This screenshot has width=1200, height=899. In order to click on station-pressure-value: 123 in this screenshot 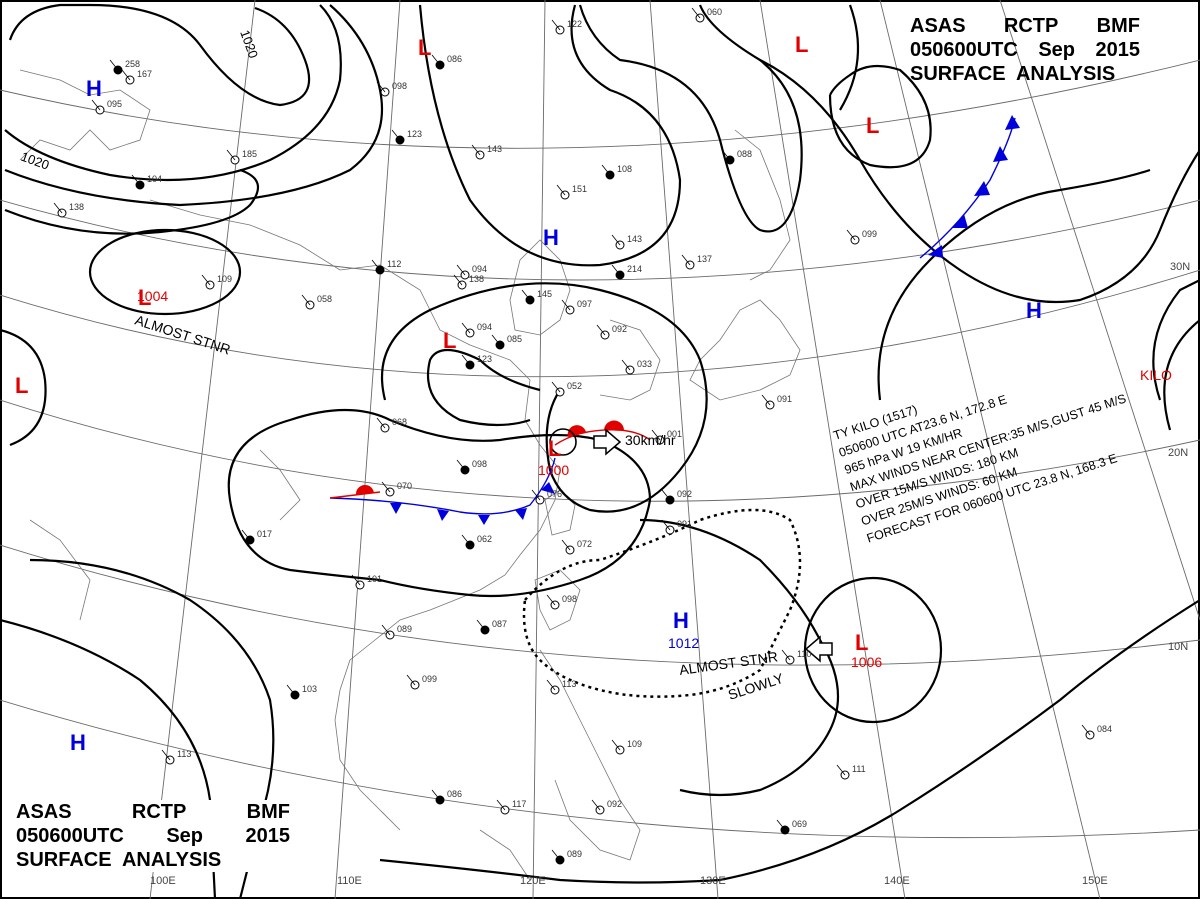, I will do `click(414, 134)`.